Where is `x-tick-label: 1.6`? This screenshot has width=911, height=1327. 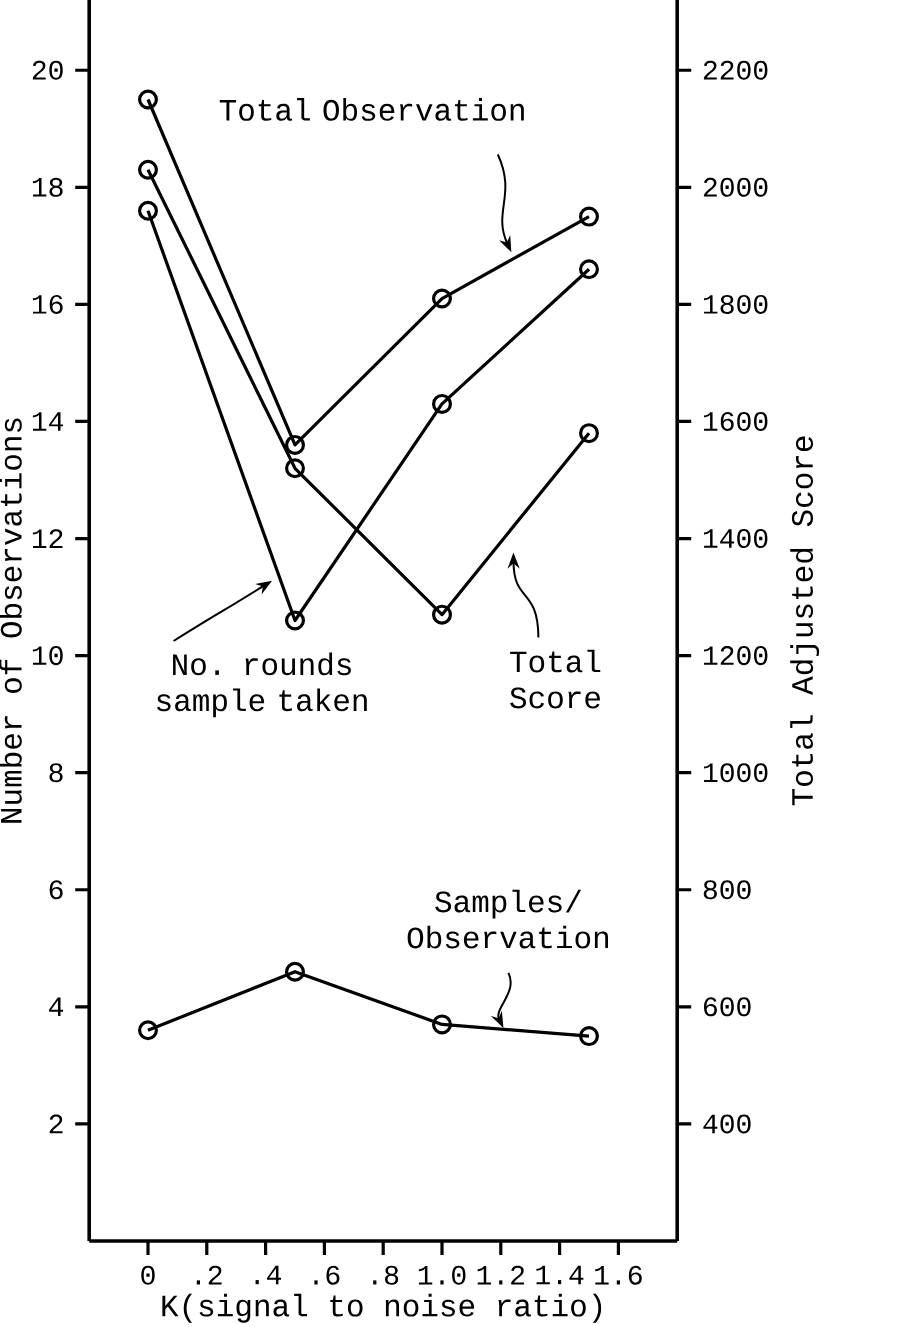 x-tick-label: 1.6 is located at coordinates (618, 1275).